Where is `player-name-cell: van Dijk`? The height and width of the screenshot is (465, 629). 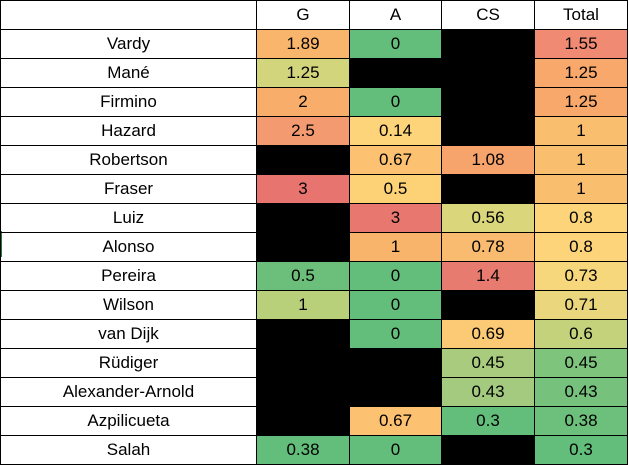 player-name-cell: van Dijk is located at coordinates (128, 334).